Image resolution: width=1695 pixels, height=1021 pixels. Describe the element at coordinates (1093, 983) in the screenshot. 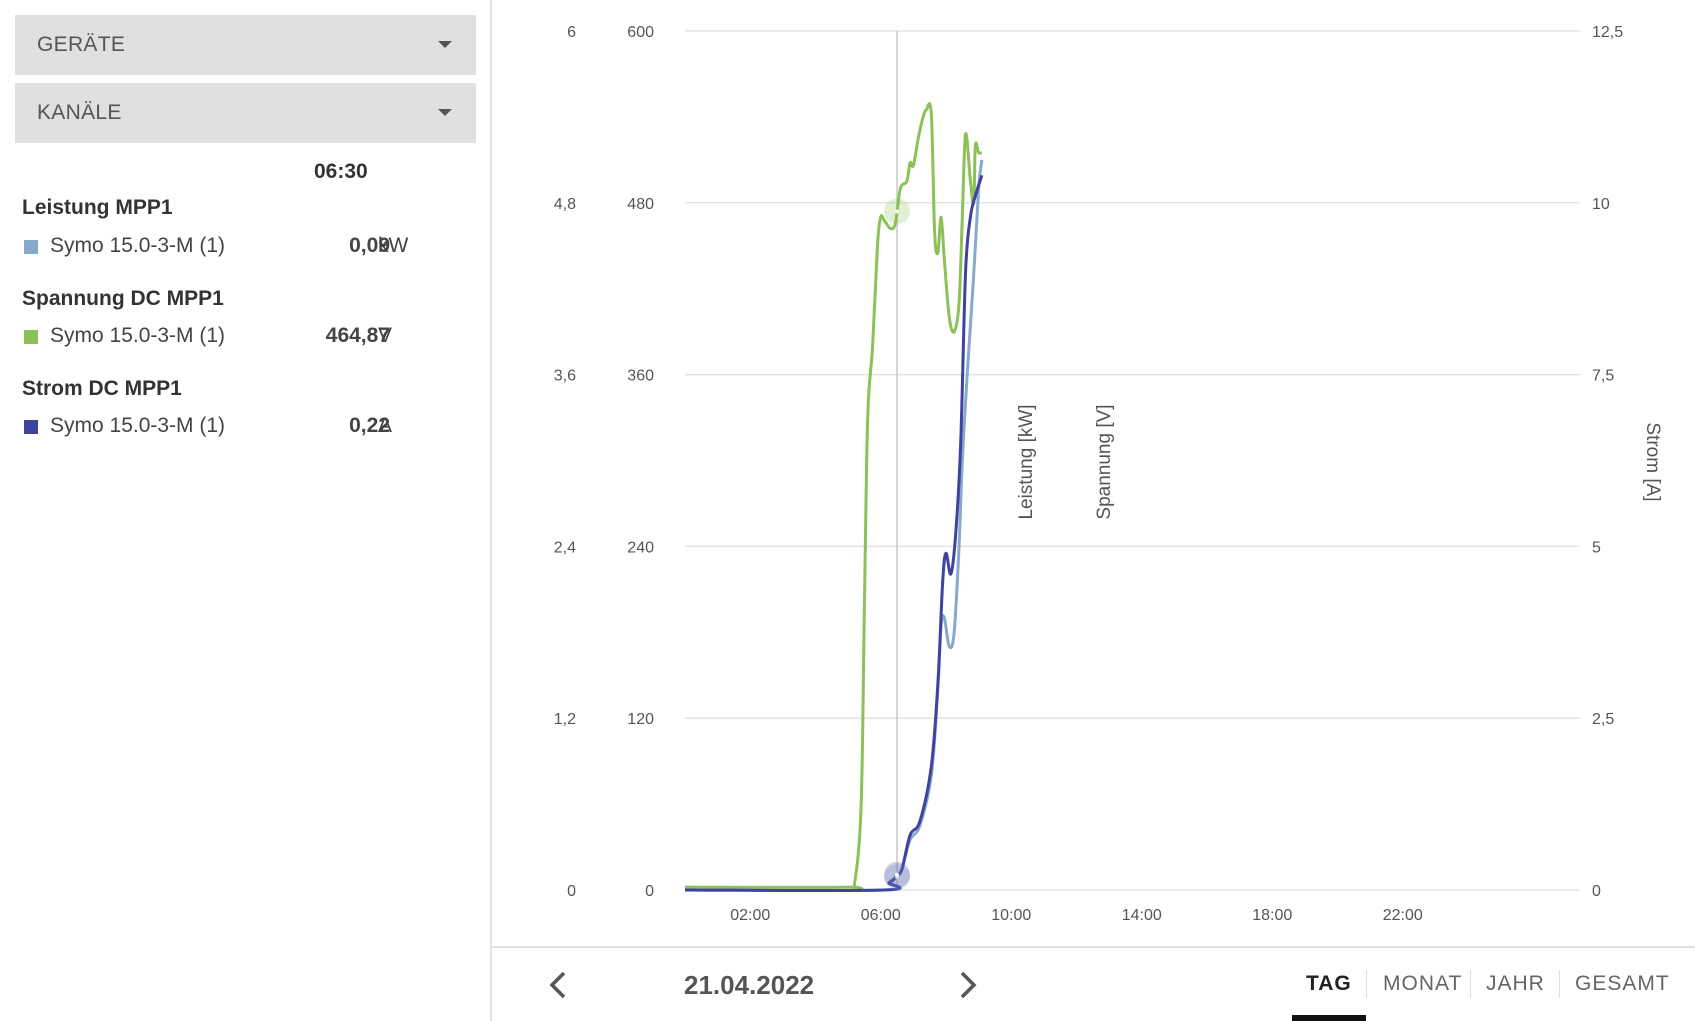

I see `period-footer: 21.04.2022 TAG MONAT JAHR GESAMT` at that location.